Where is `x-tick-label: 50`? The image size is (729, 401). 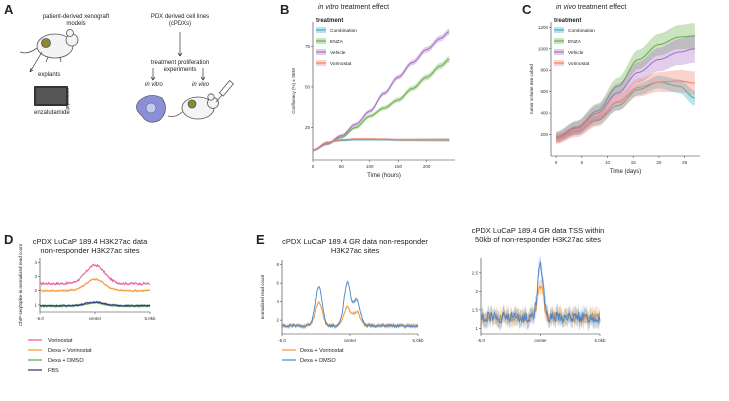
x-tick-label: 50 is located at coordinates (342, 166).